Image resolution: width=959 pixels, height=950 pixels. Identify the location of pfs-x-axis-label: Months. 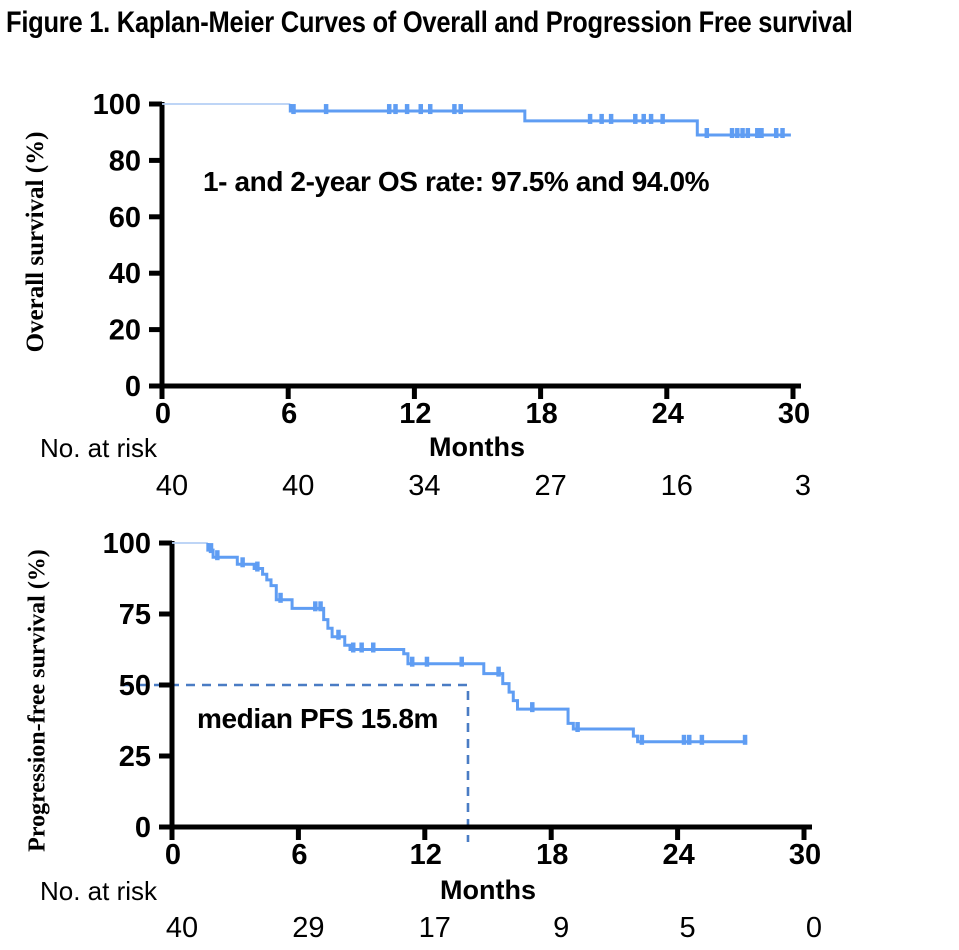
(488, 890).